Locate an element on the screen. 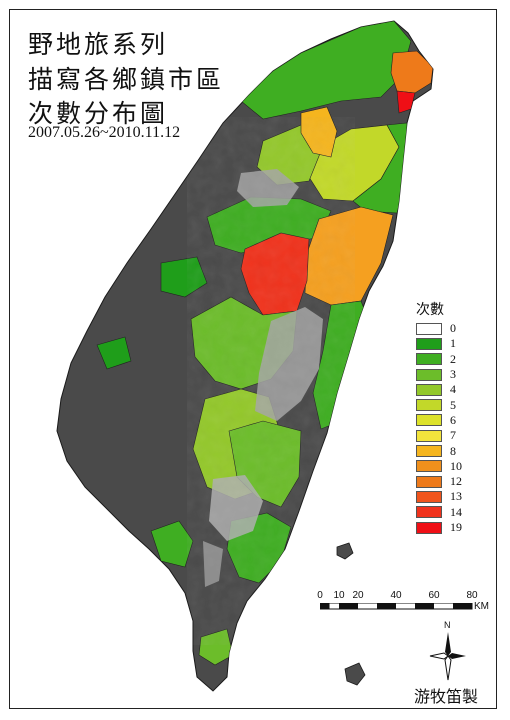 The width and height of the screenshot is (510, 720). compass-rose-icon is located at coordinates (447, 656).